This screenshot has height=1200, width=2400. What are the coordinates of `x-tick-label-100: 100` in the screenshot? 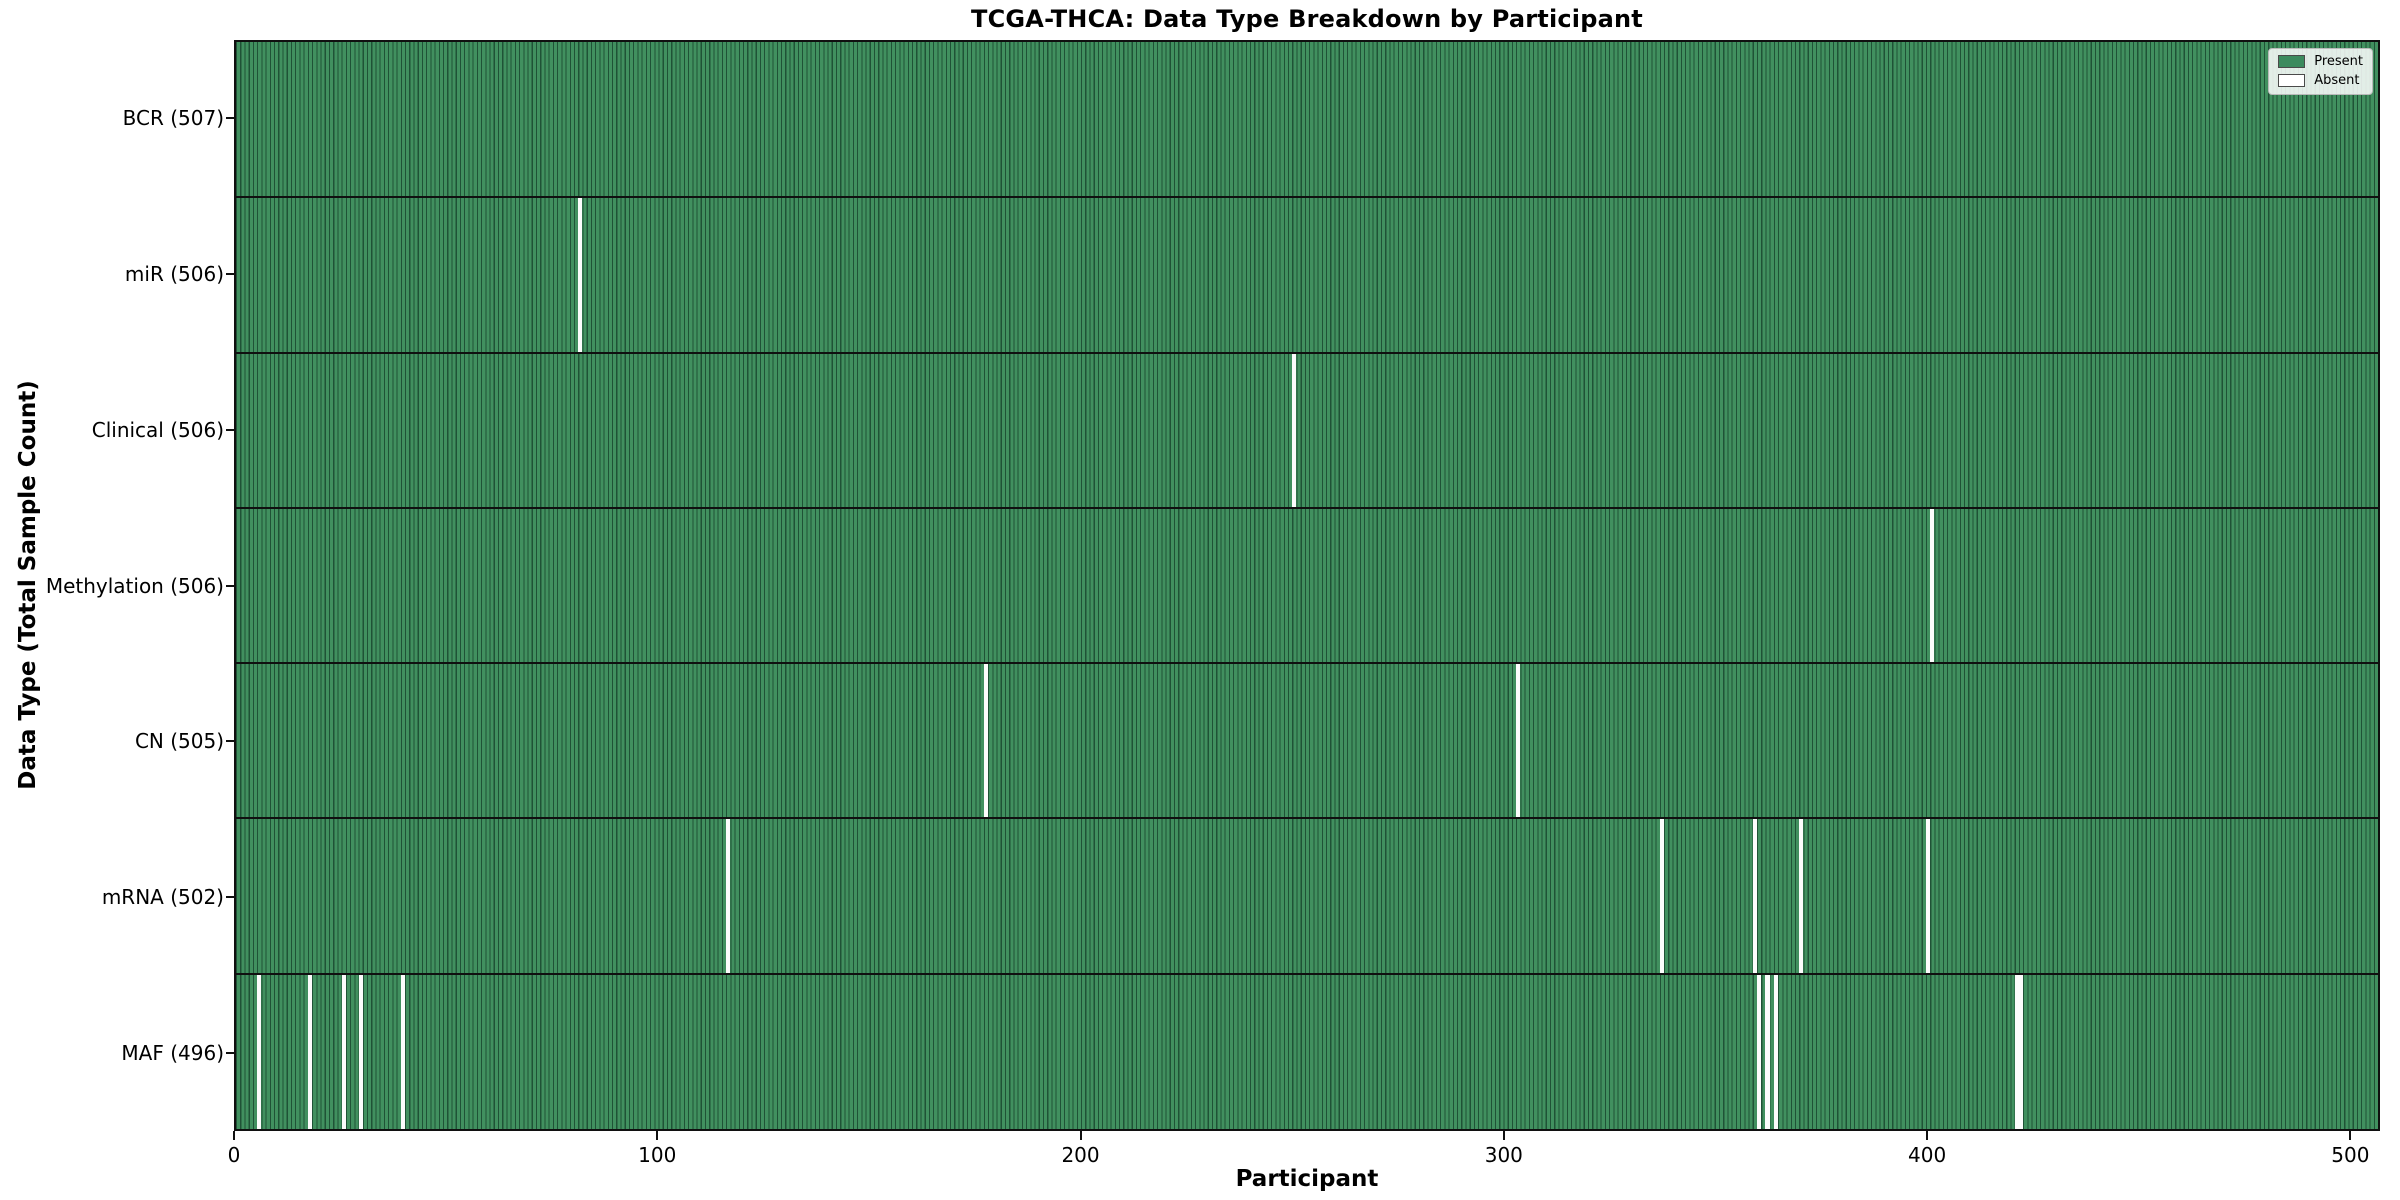 It's located at (657, 1155).